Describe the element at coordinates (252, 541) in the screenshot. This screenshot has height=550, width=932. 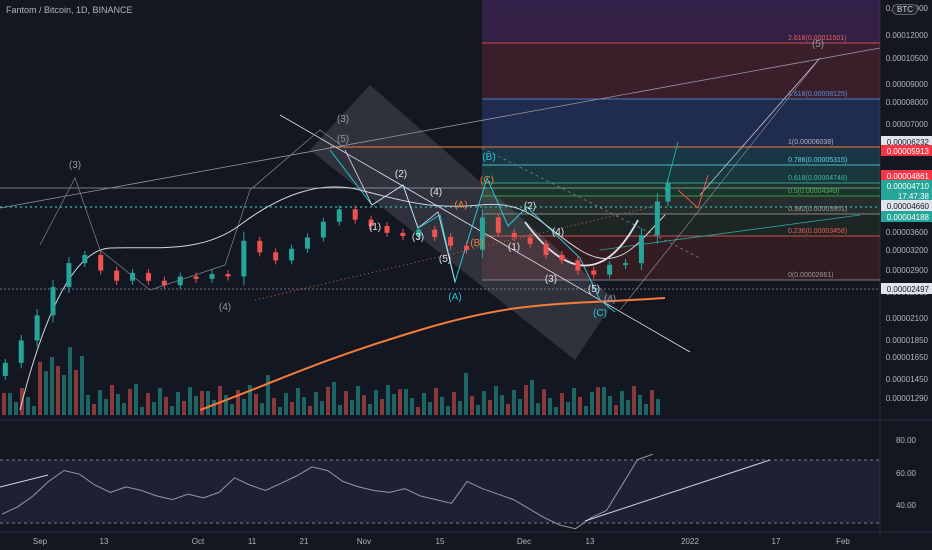
I see `x-tick-label: 11` at that location.